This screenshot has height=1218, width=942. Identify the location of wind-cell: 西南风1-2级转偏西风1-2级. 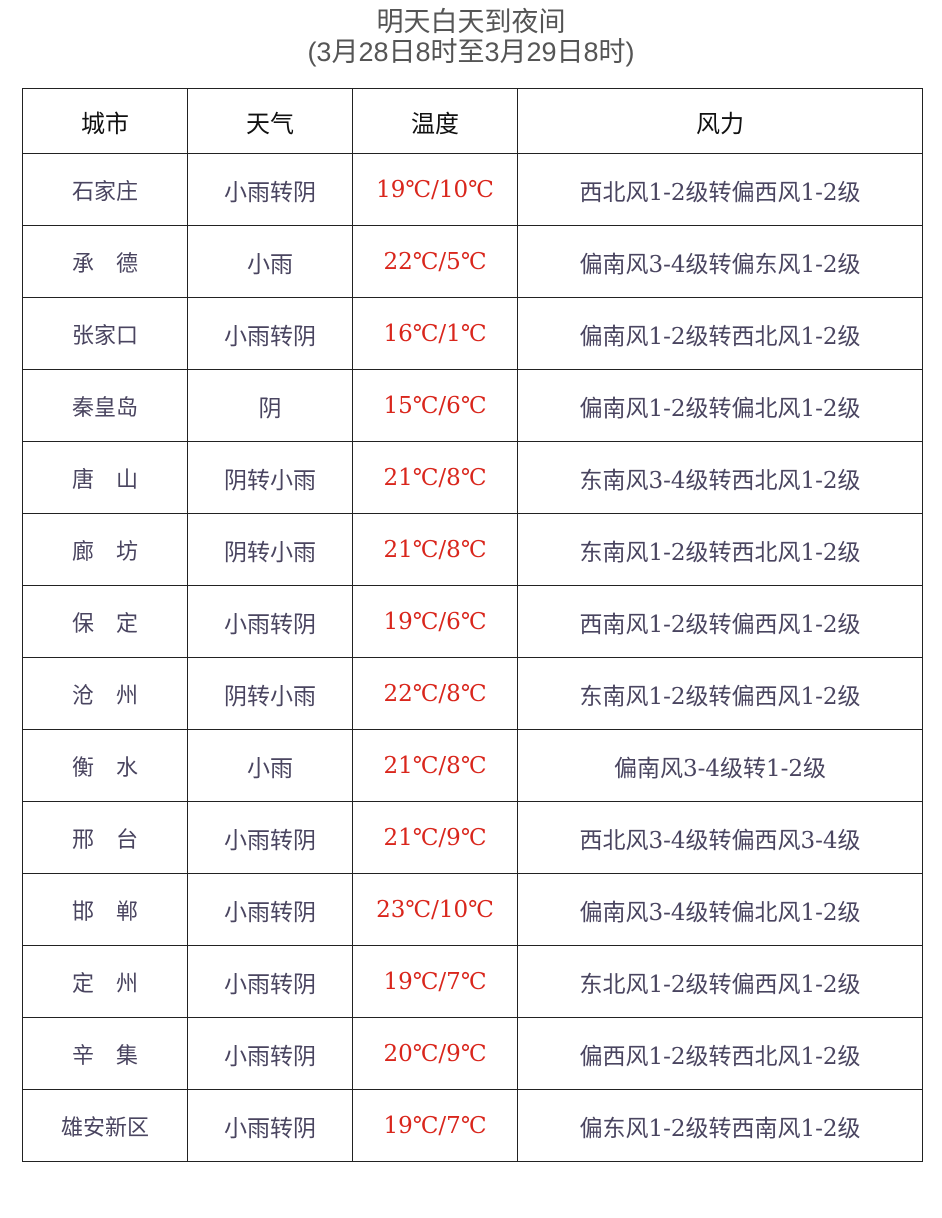
(720, 621).